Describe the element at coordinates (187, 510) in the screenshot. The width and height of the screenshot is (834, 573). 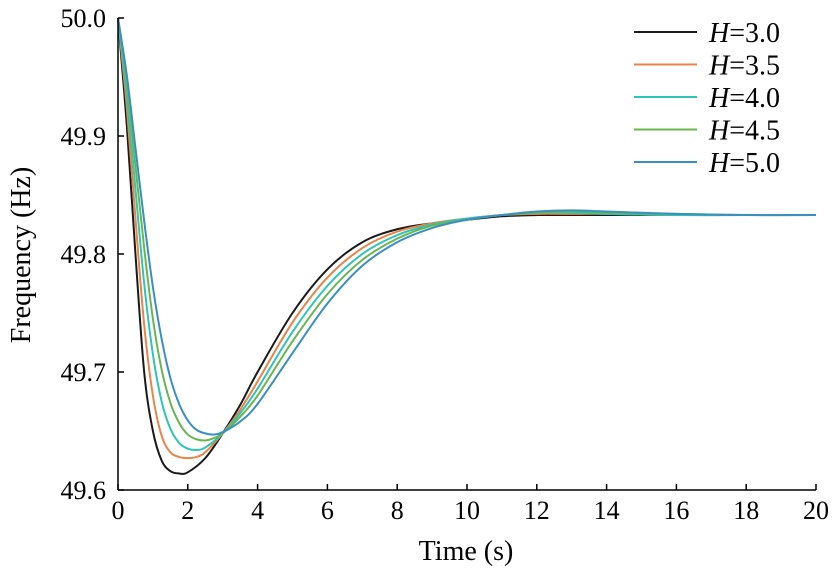
I see `x-tick-label: 2` at that location.